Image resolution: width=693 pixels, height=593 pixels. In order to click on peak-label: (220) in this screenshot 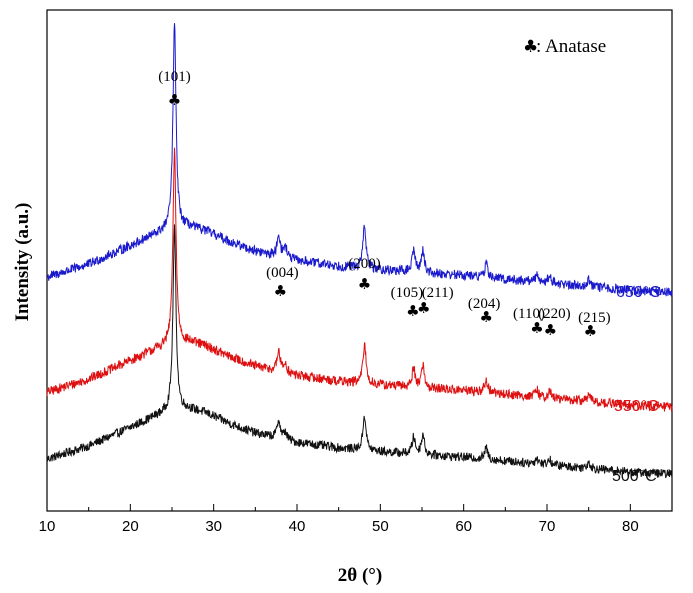, I will do `click(554, 314)`.